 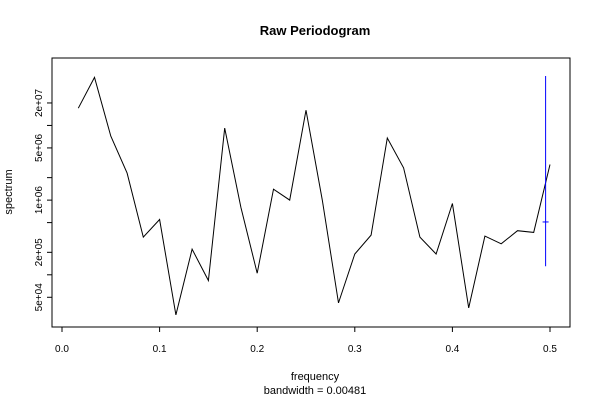 What do you see at coordinates (39, 147) in the screenshot?
I see `y-tick-label: 5e+06` at bounding box center [39, 147].